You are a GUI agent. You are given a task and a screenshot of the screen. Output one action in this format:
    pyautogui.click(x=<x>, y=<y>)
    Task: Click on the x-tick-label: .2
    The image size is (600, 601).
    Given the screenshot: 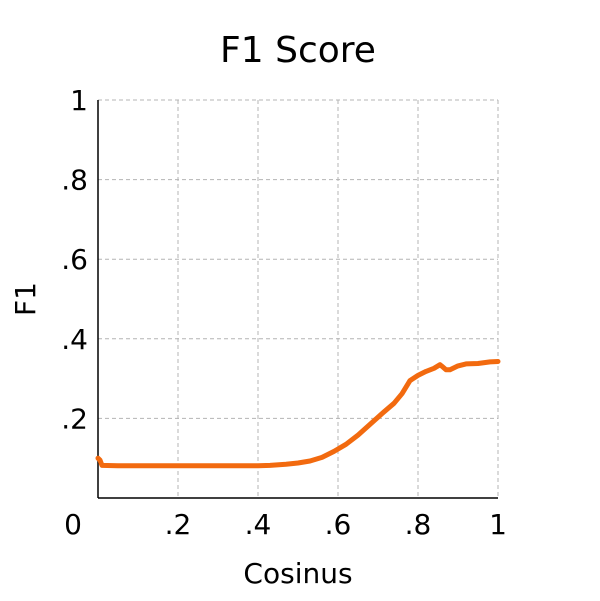 What is the action you would take?
    pyautogui.click(x=178, y=524)
    